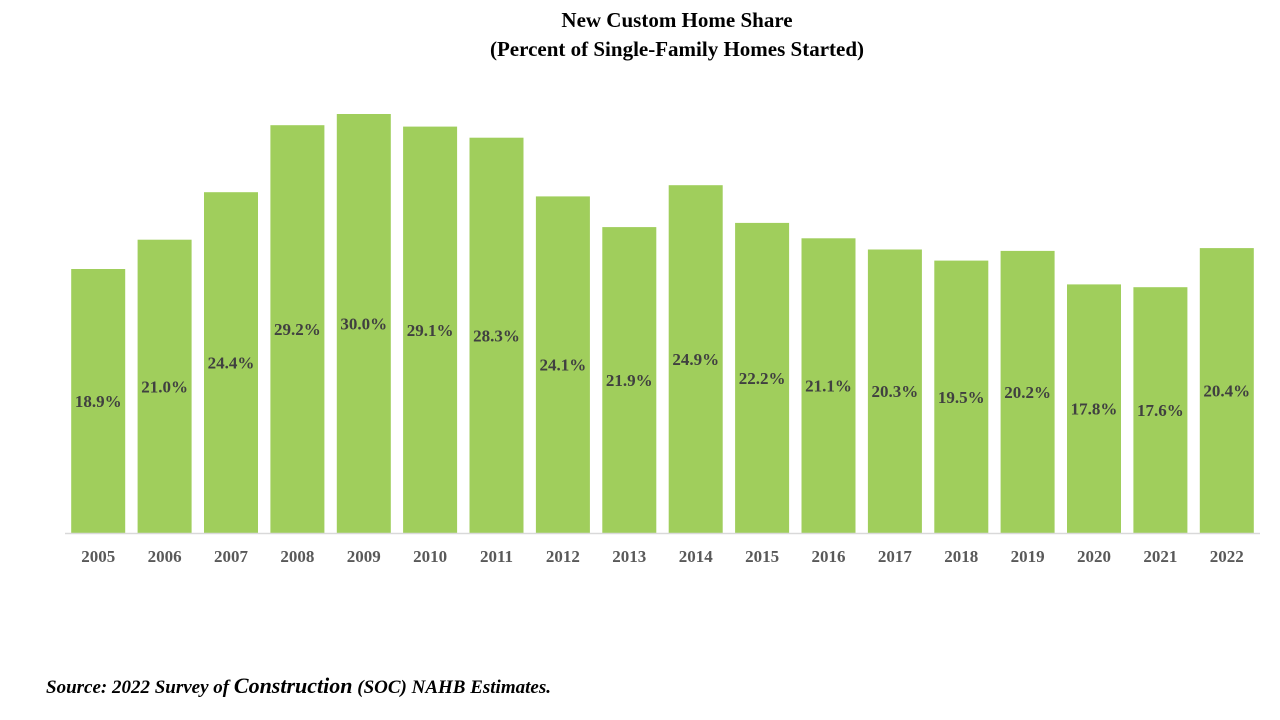  I want to click on bar-2015, so click(762, 377).